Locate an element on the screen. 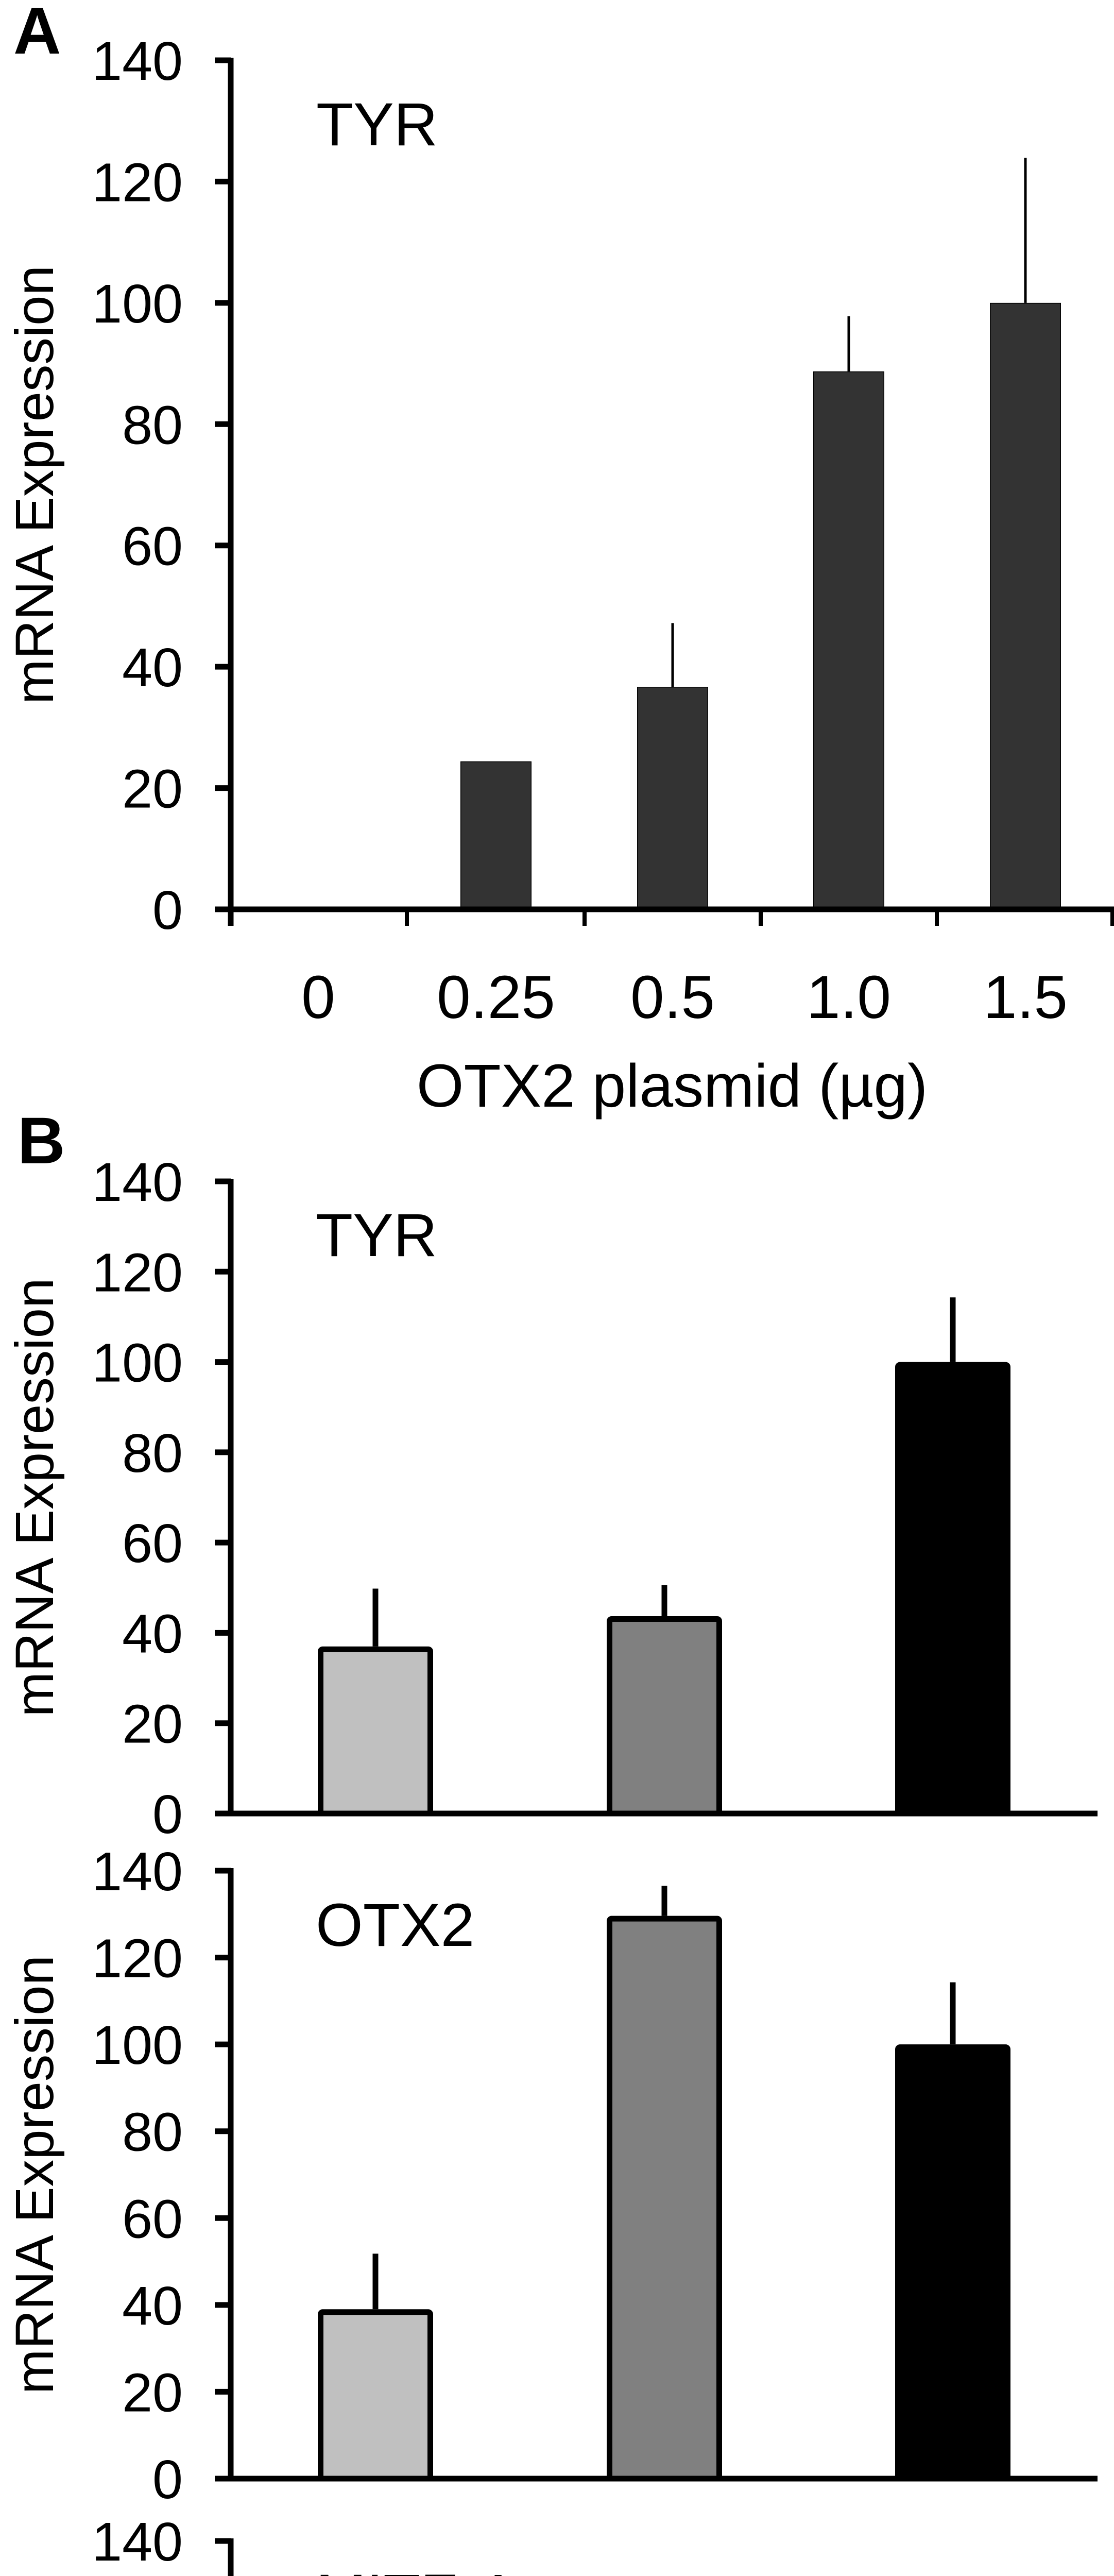 This screenshot has width=1114, height=2576. x-axis-title: OTX2 plasmid (µg) is located at coordinates (672, 1086).